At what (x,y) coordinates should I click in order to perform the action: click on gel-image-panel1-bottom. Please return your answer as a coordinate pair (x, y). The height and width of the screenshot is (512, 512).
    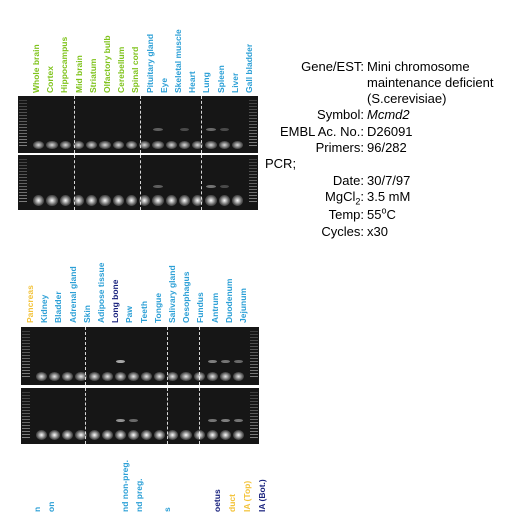
    Looking at the image, I should click on (138, 182).